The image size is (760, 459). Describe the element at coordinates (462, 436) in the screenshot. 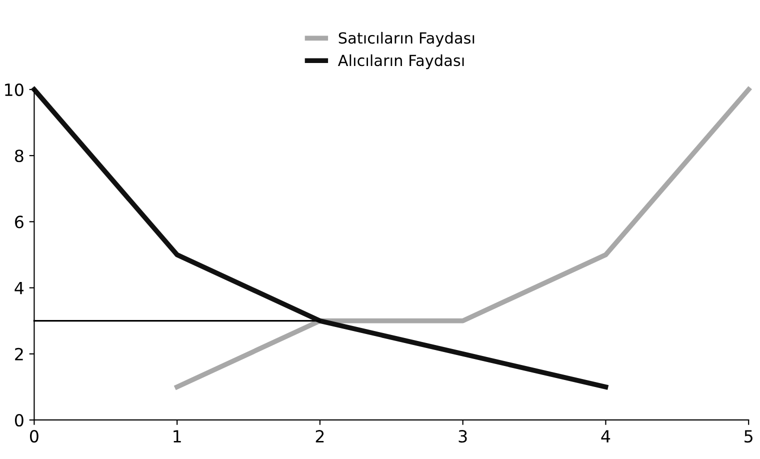

I see `x-tick-label: 3` at that location.